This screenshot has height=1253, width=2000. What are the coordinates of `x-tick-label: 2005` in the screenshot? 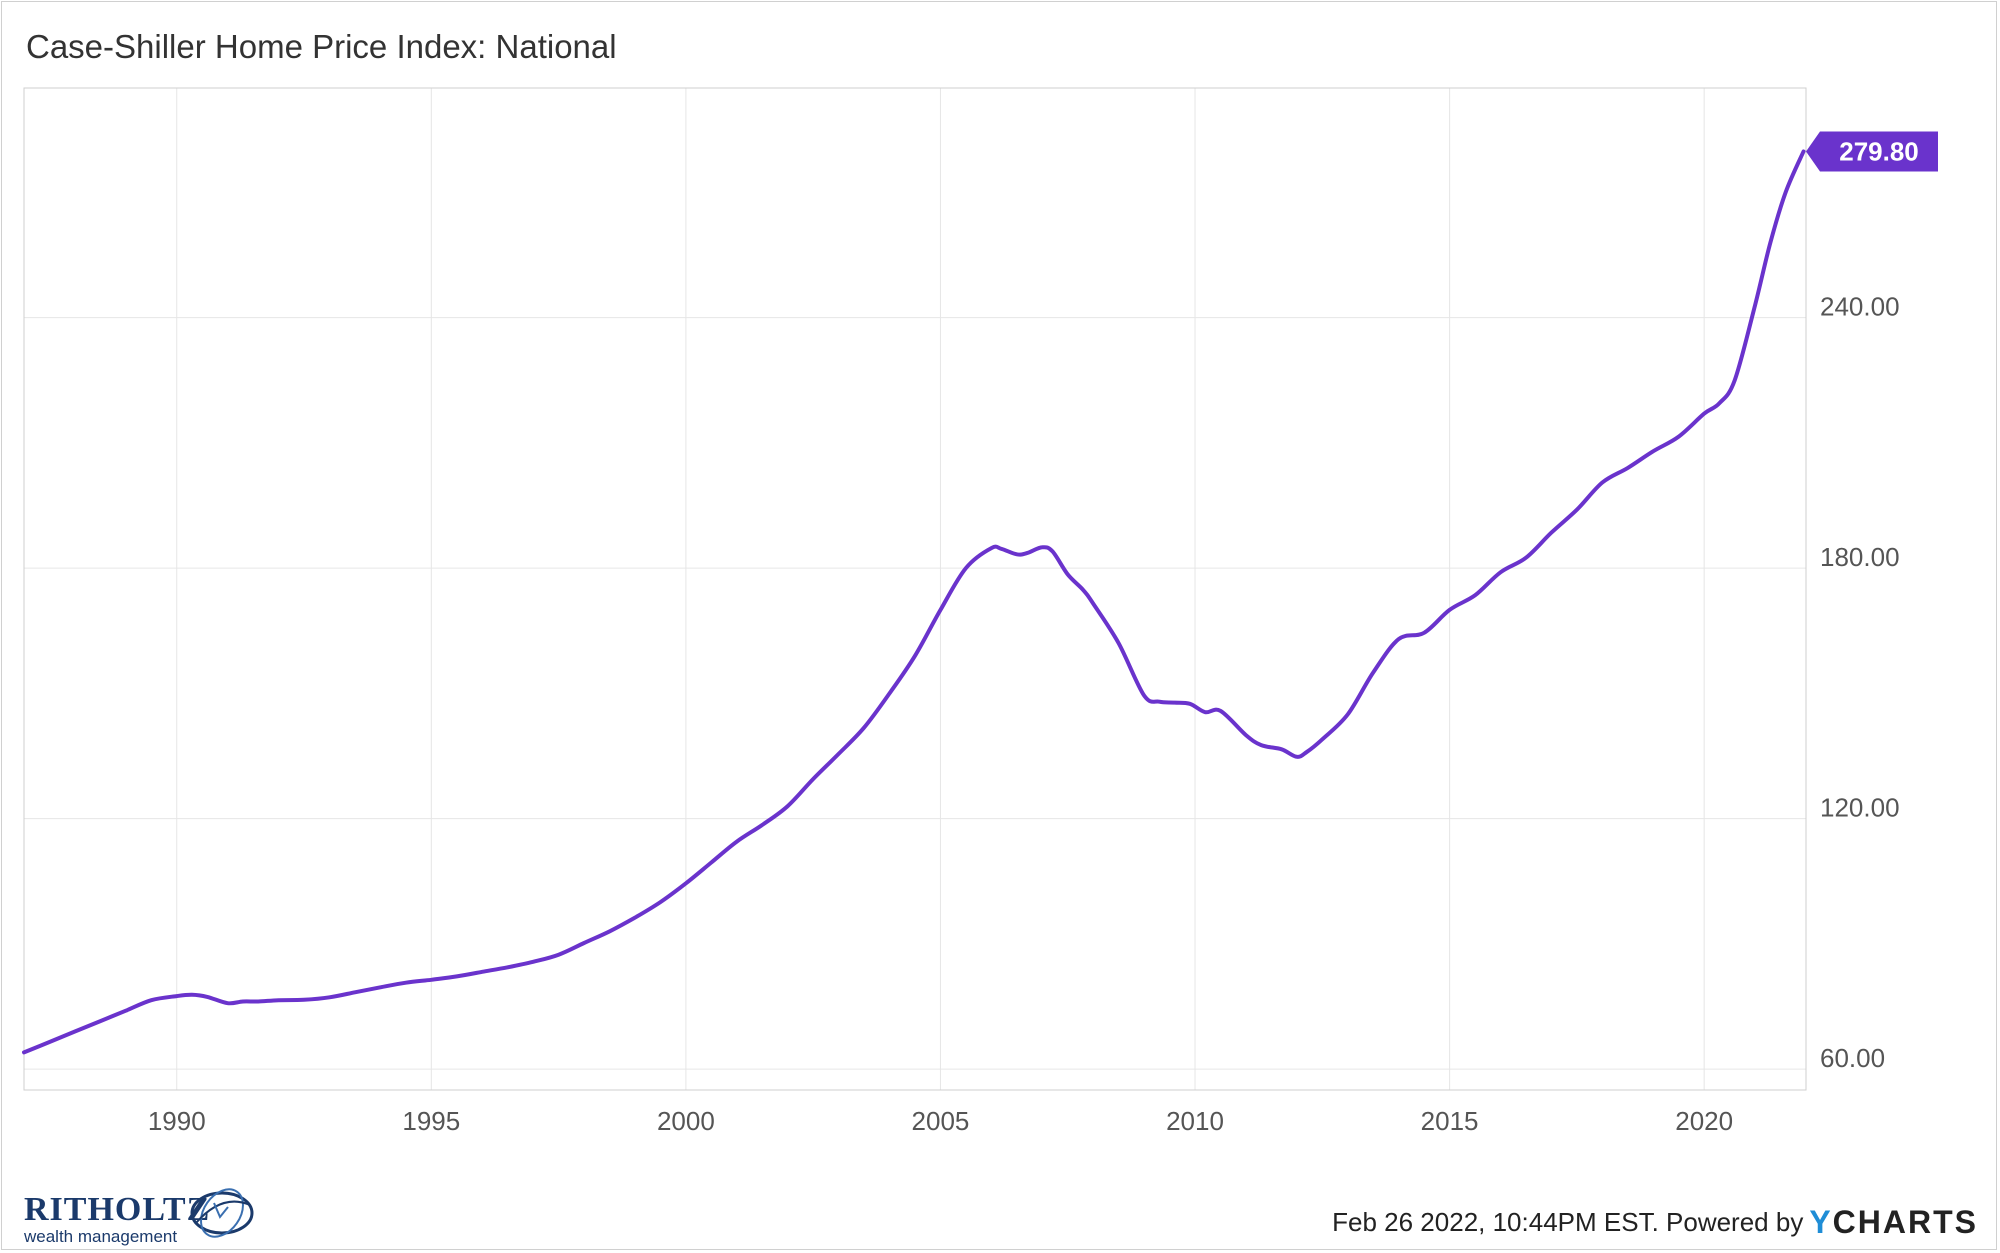 It's located at (941, 1121).